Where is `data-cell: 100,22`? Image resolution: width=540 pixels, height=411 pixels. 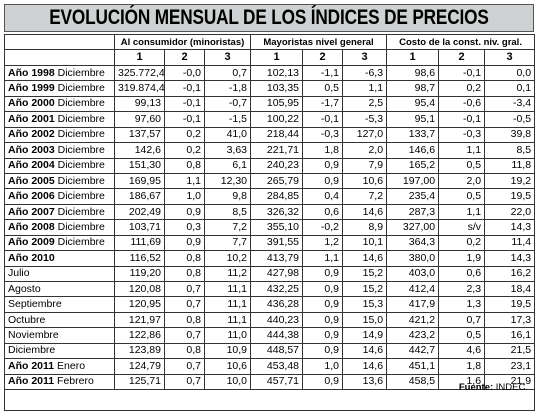 data-cell: 100,22 is located at coordinates (277, 119).